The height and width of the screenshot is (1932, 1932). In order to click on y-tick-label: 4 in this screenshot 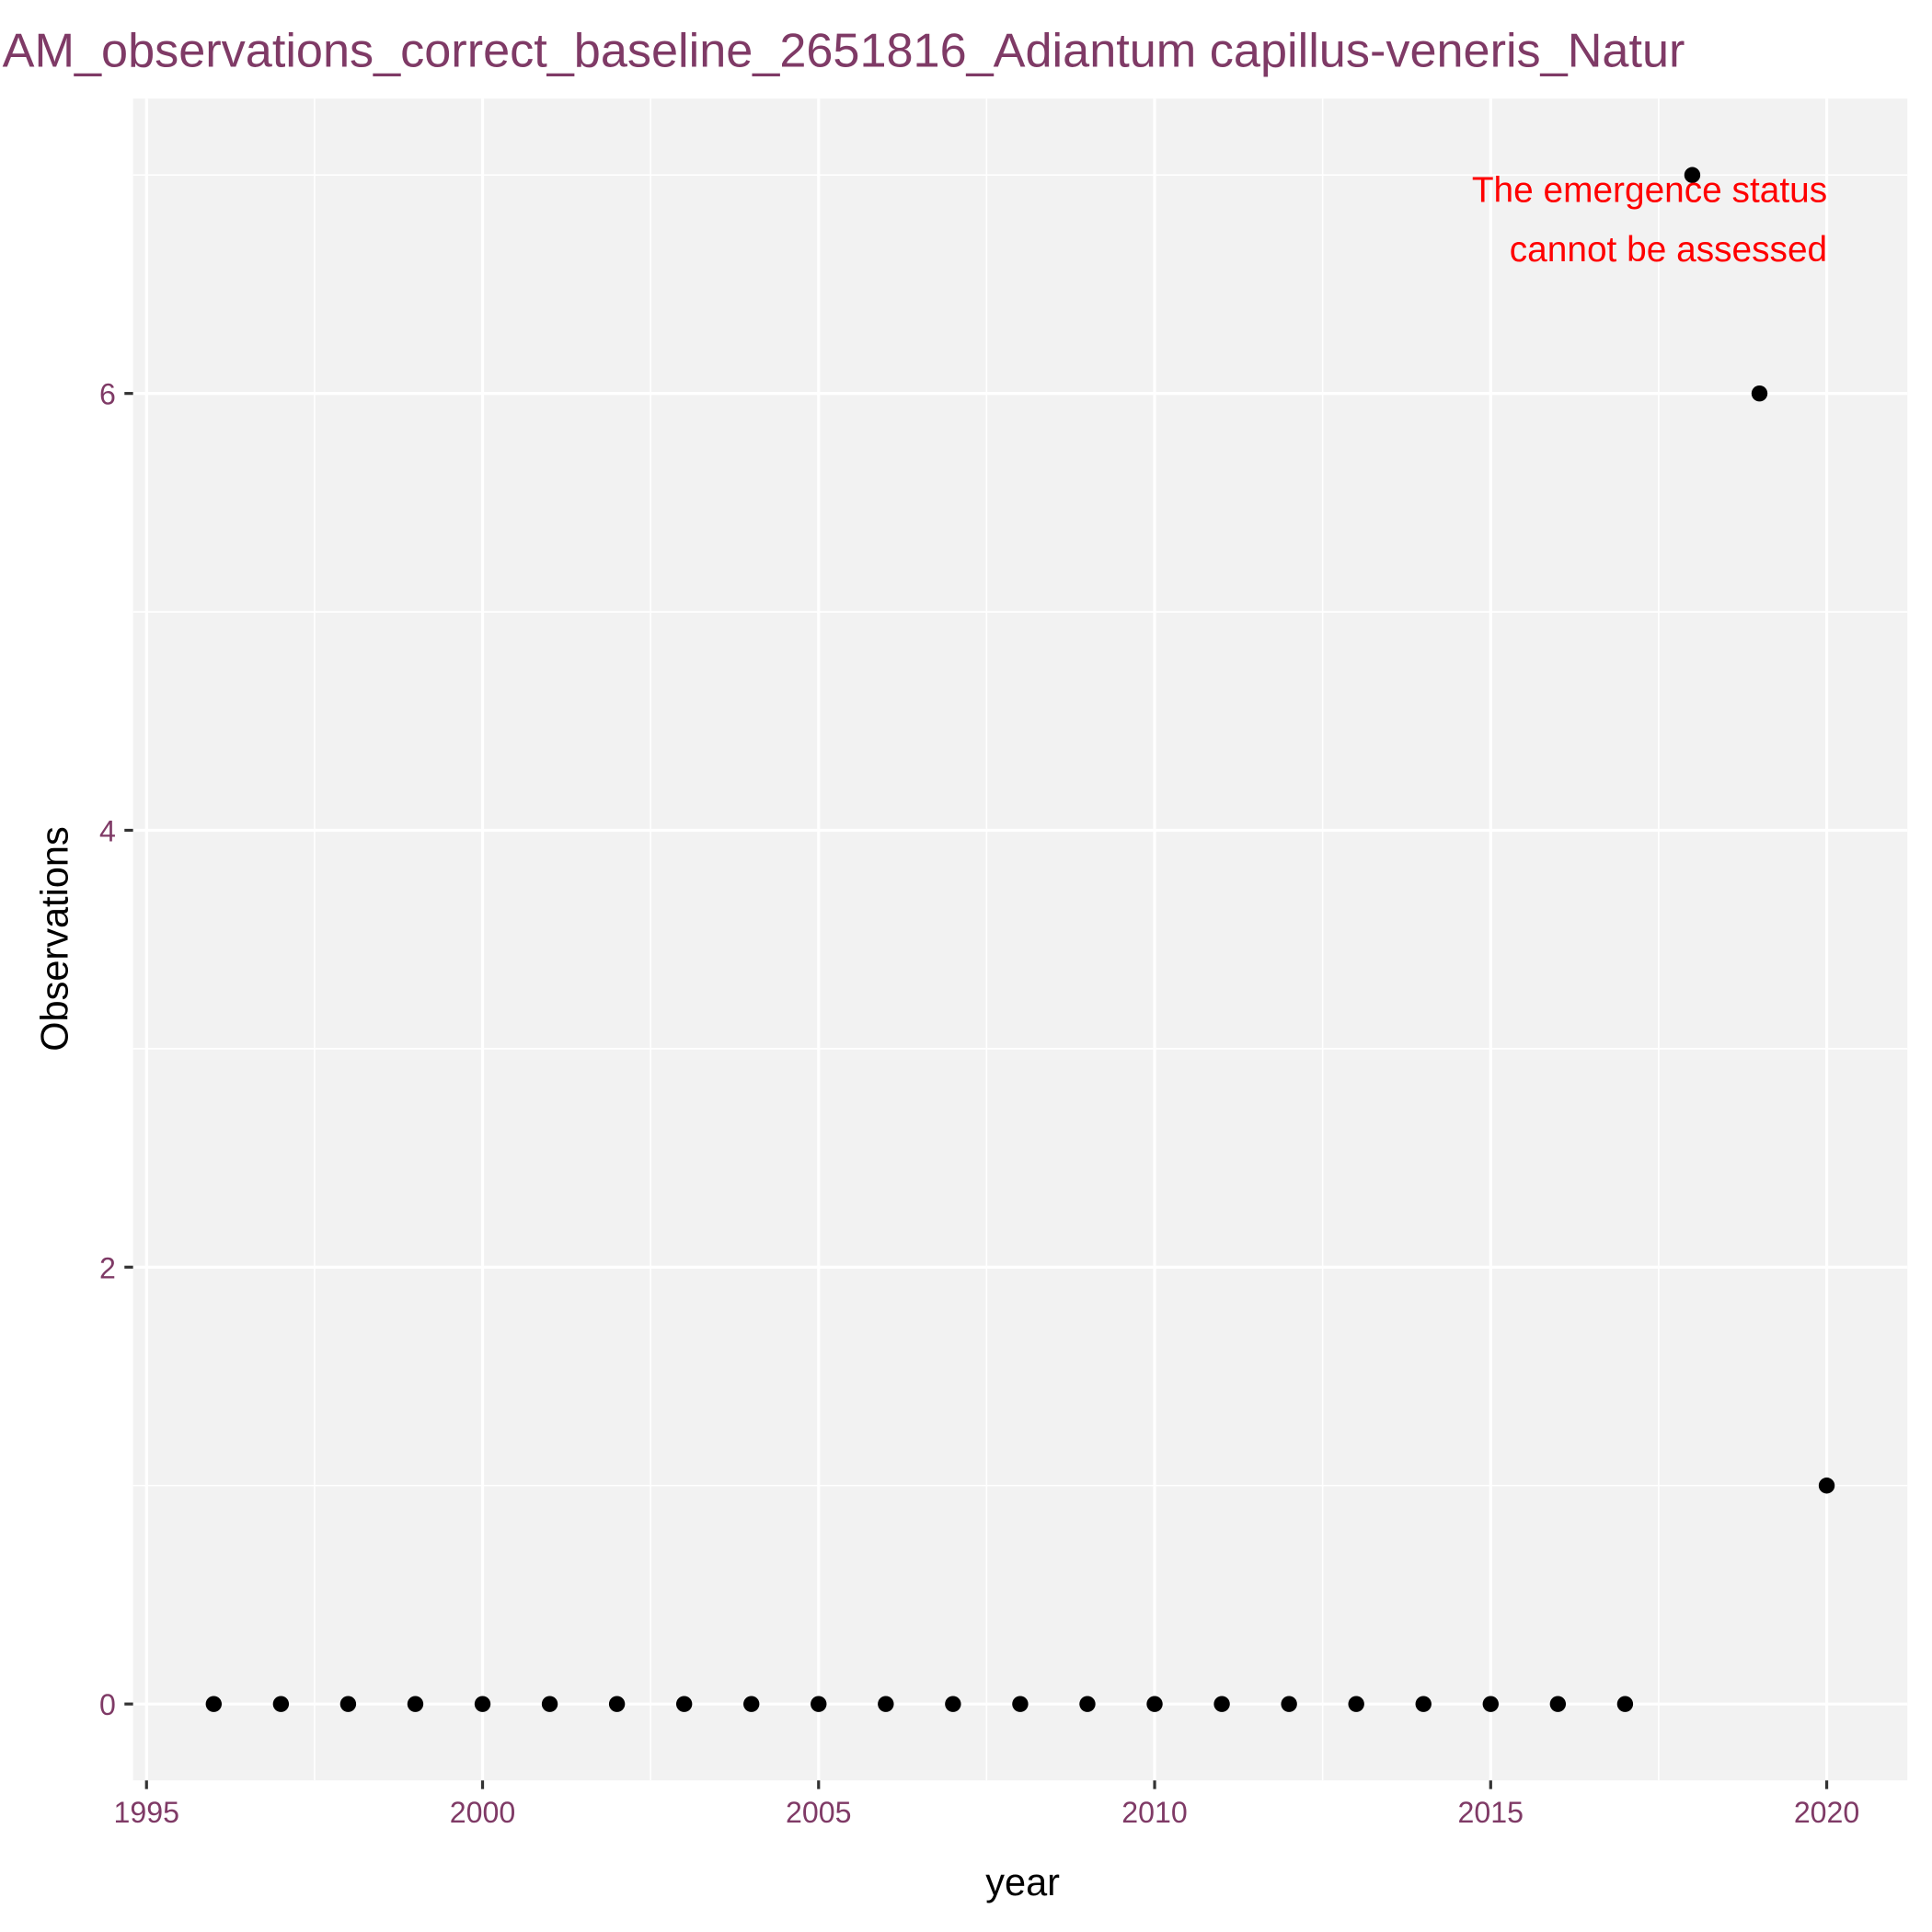, I will do `click(107, 831)`.